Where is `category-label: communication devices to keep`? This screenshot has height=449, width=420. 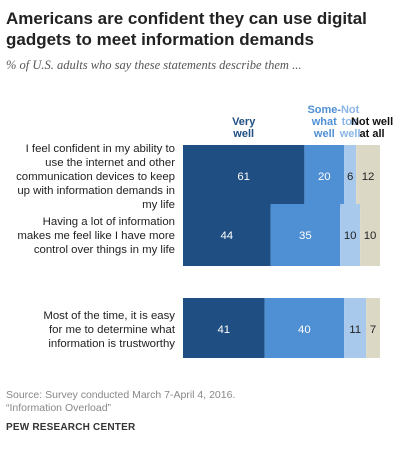
category-label: communication devices to keep is located at coordinates (95, 177).